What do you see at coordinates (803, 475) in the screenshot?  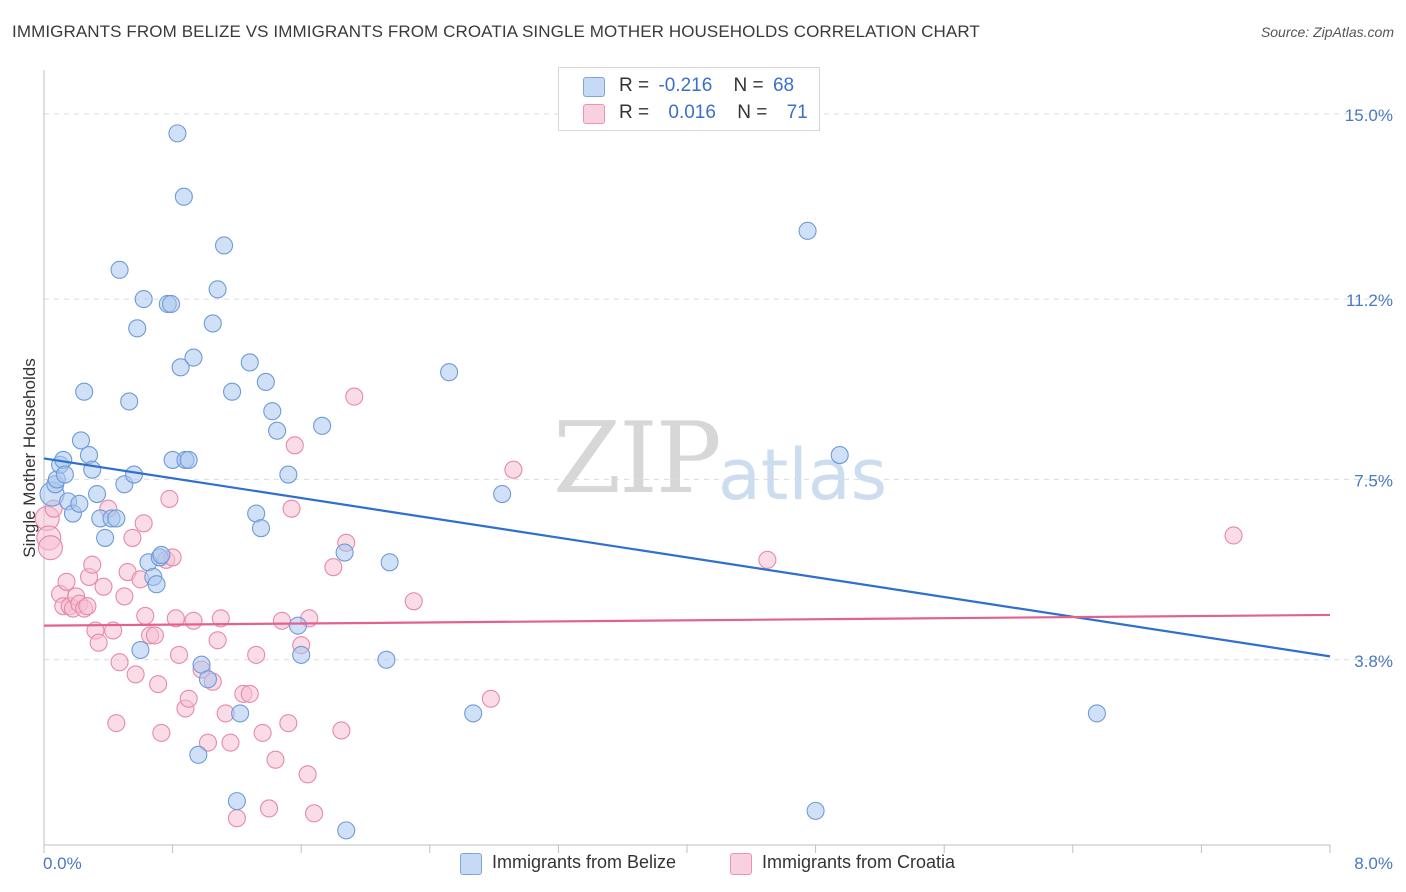 I see `watermark-atlas: atlas` at bounding box center [803, 475].